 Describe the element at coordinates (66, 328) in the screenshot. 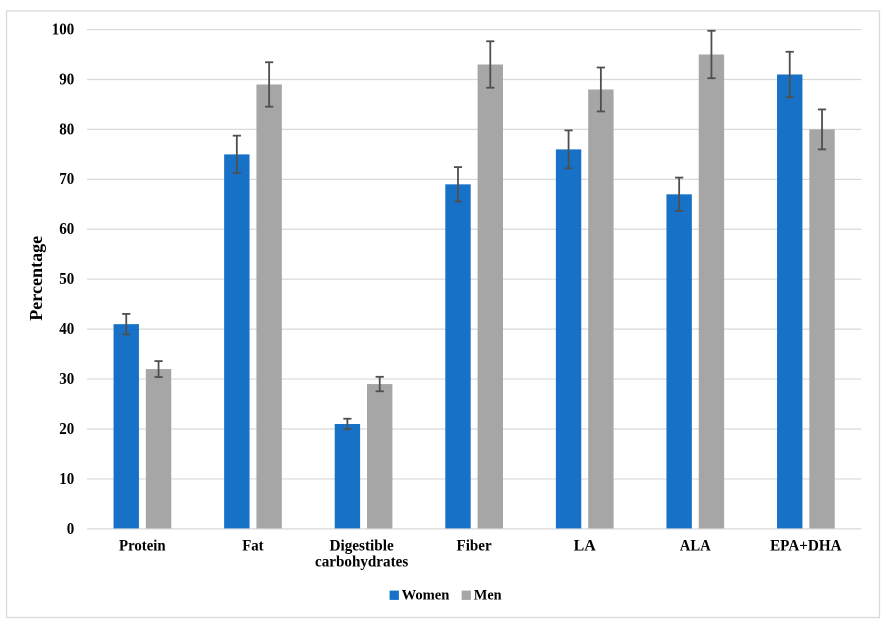

I see `svg-text: 40` at that location.